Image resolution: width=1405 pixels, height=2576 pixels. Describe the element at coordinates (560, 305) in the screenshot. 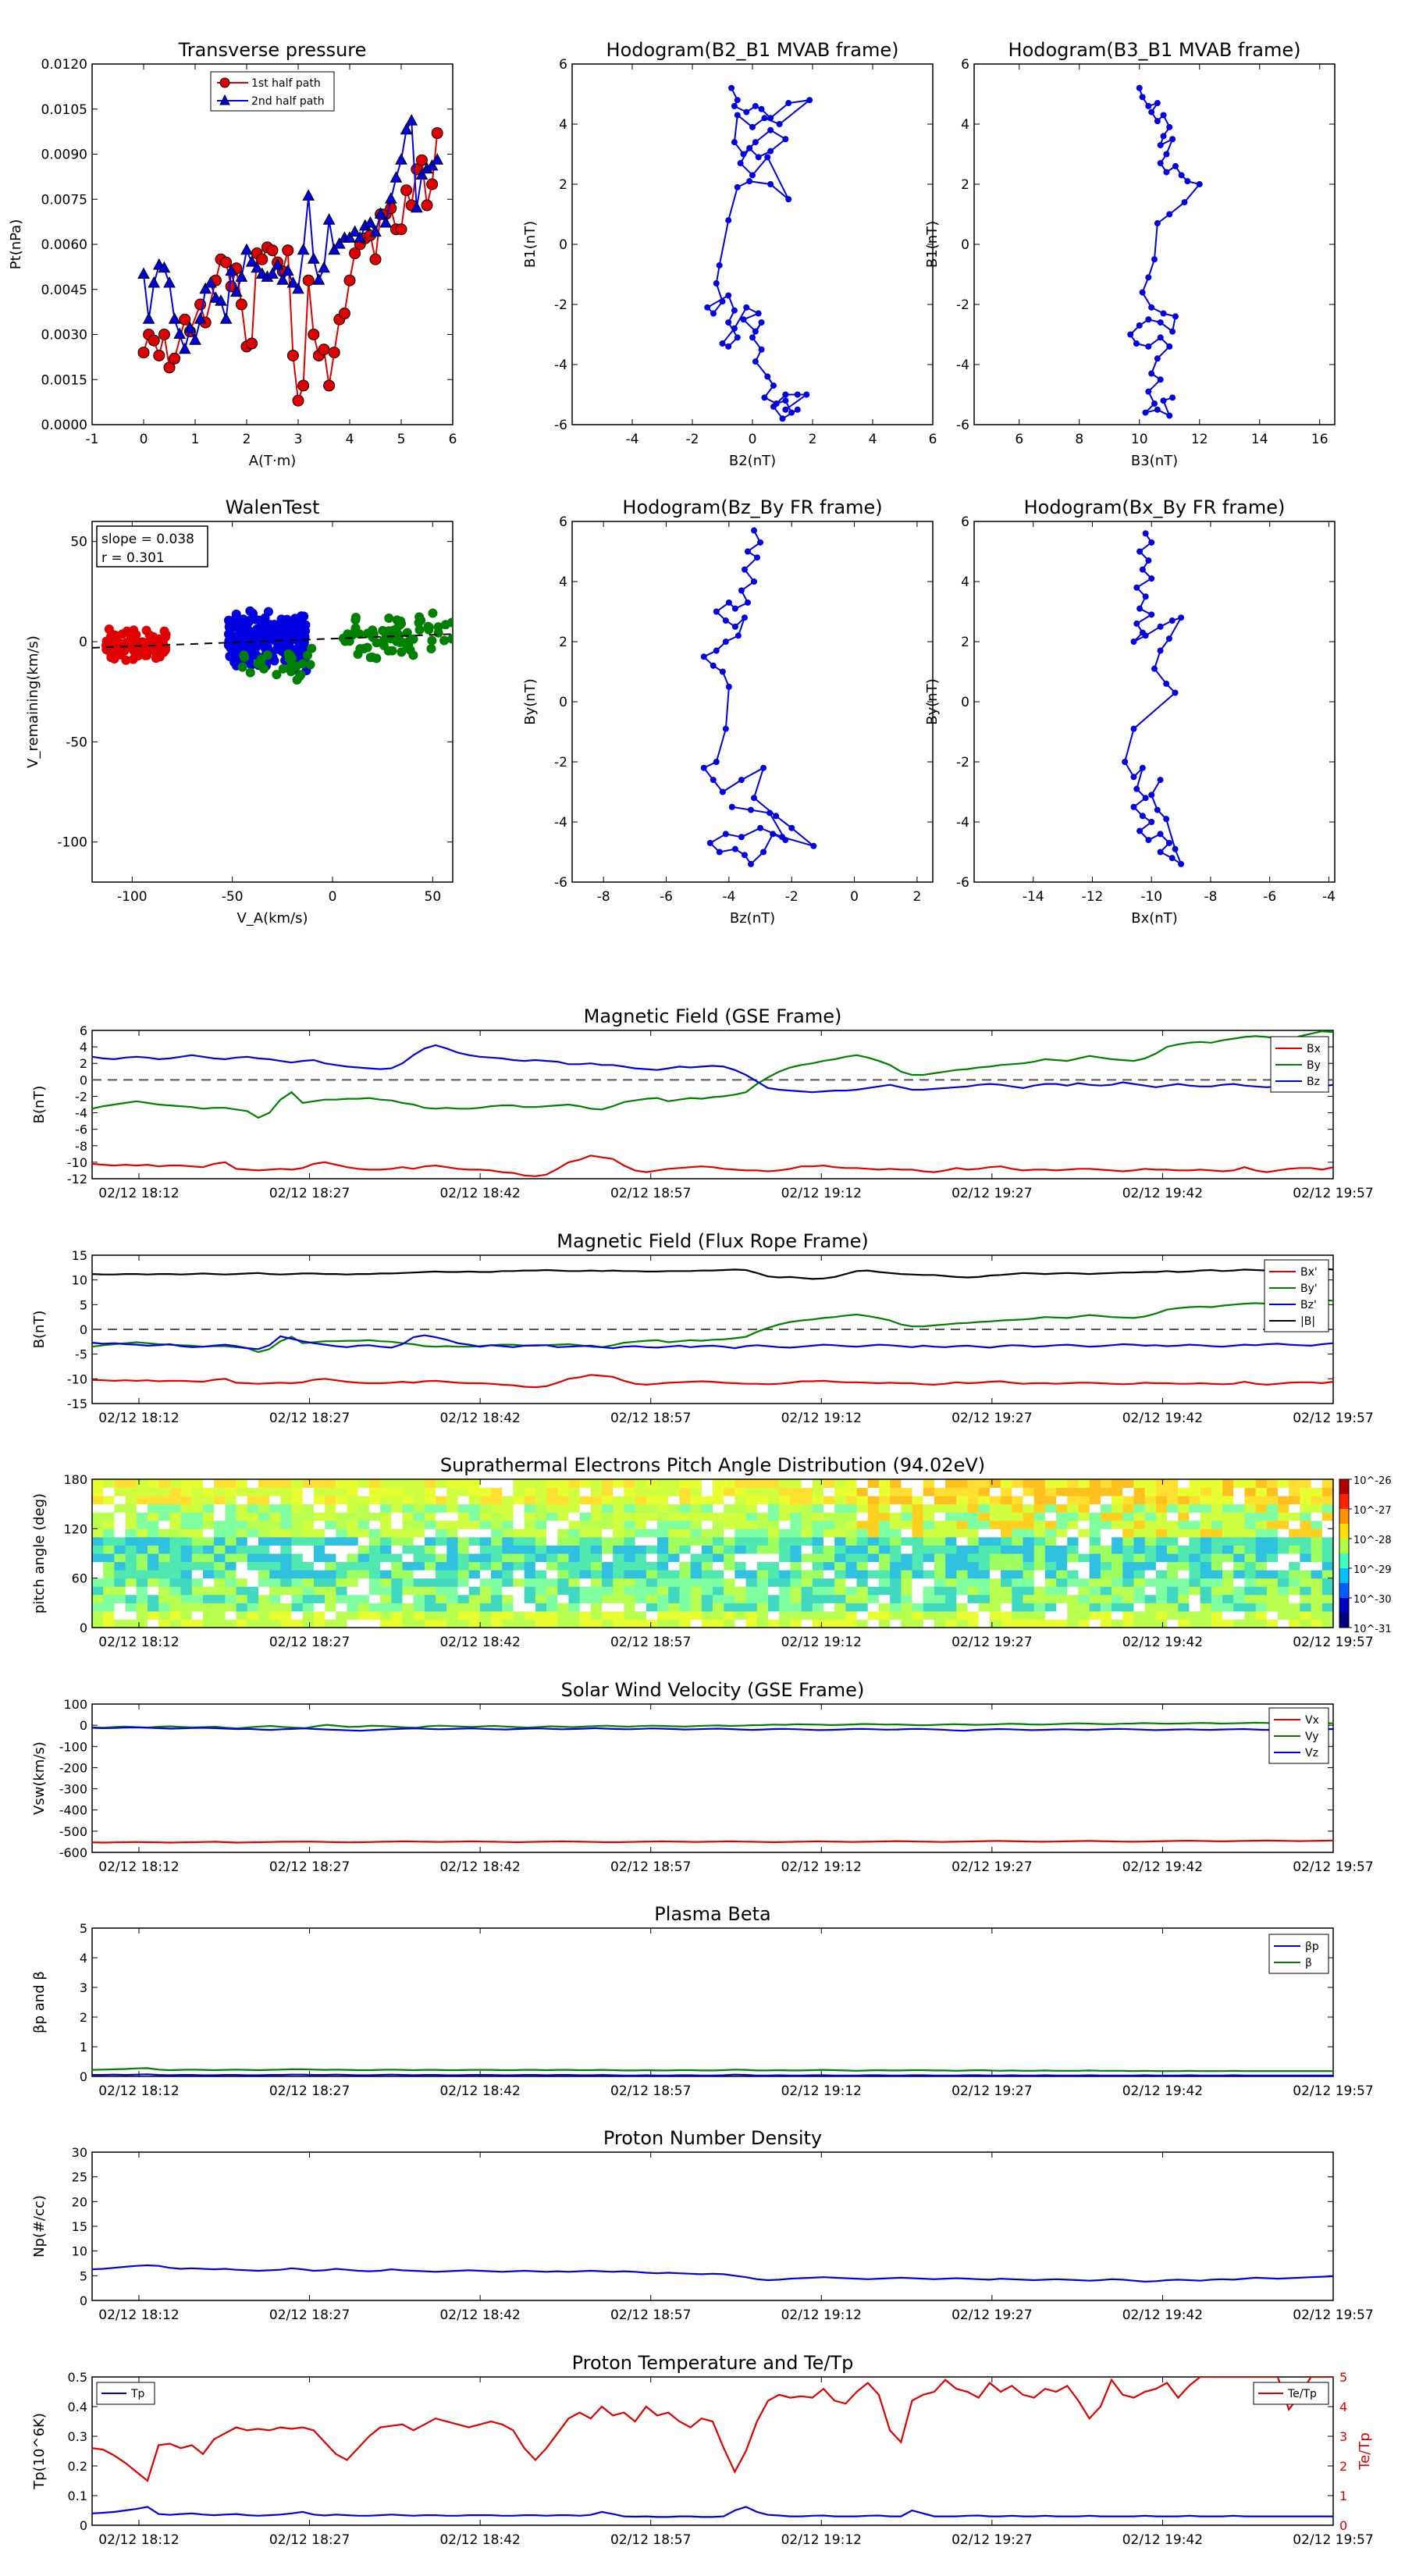

I see `y-tick-label: -2` at that location.